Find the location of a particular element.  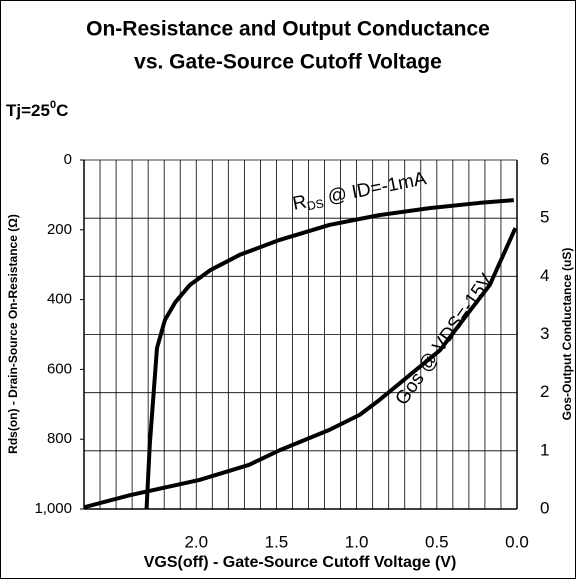

x-tick-label: 0.0 is located at coordinates (517, 541).